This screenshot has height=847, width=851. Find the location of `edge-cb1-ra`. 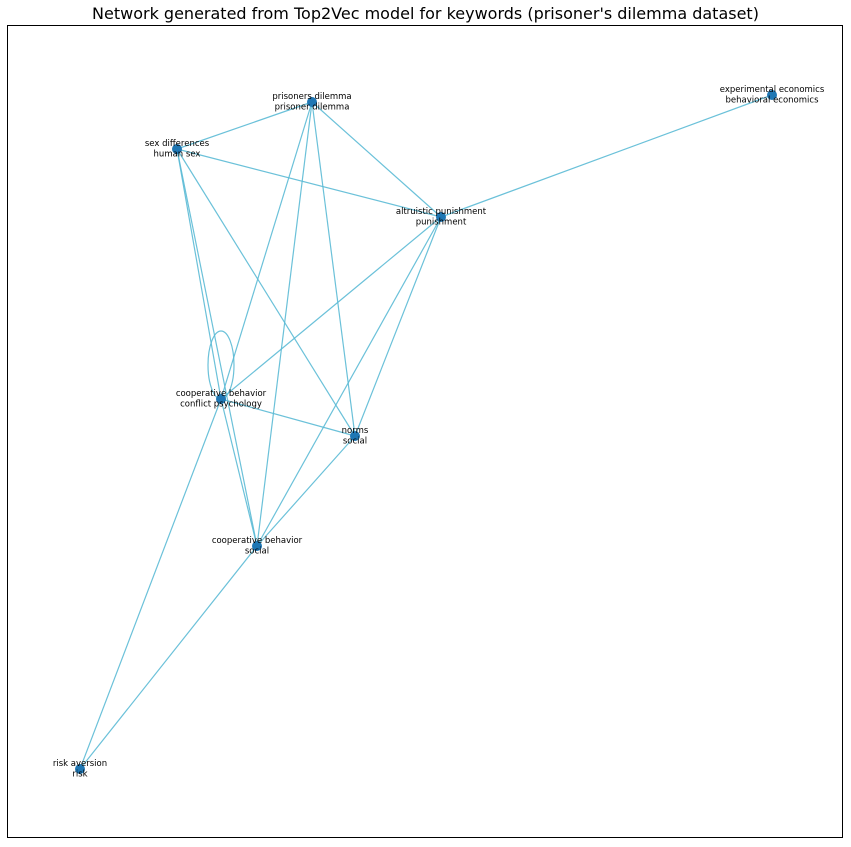

edge-cb1-ra is located at coordinates (150, 584).